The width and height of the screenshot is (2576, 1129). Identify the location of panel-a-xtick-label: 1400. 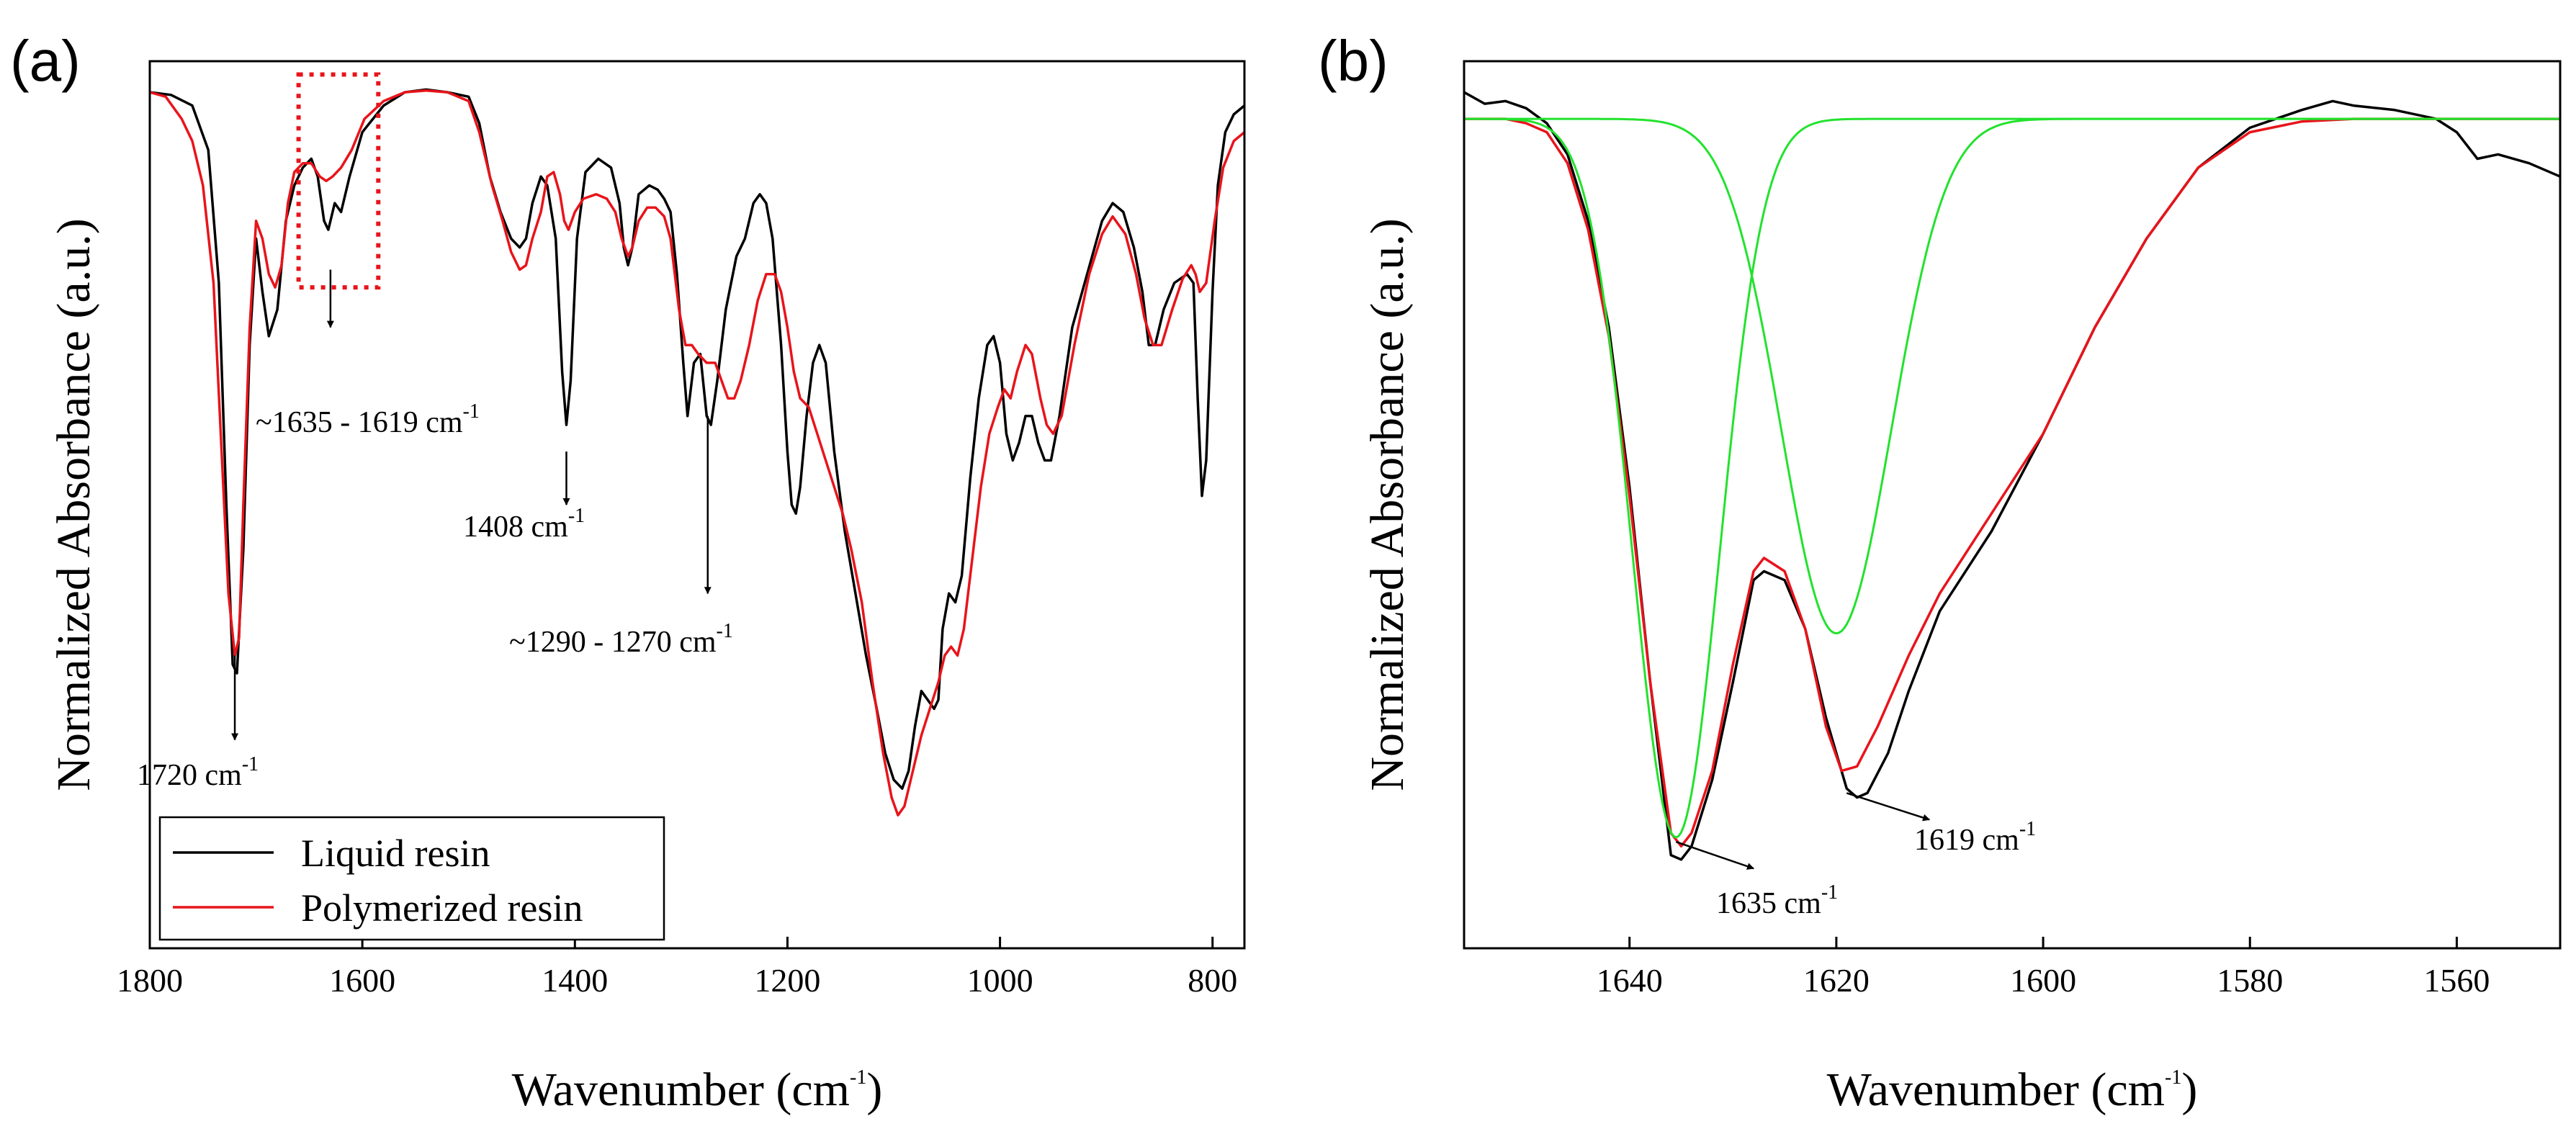
(575, 981).